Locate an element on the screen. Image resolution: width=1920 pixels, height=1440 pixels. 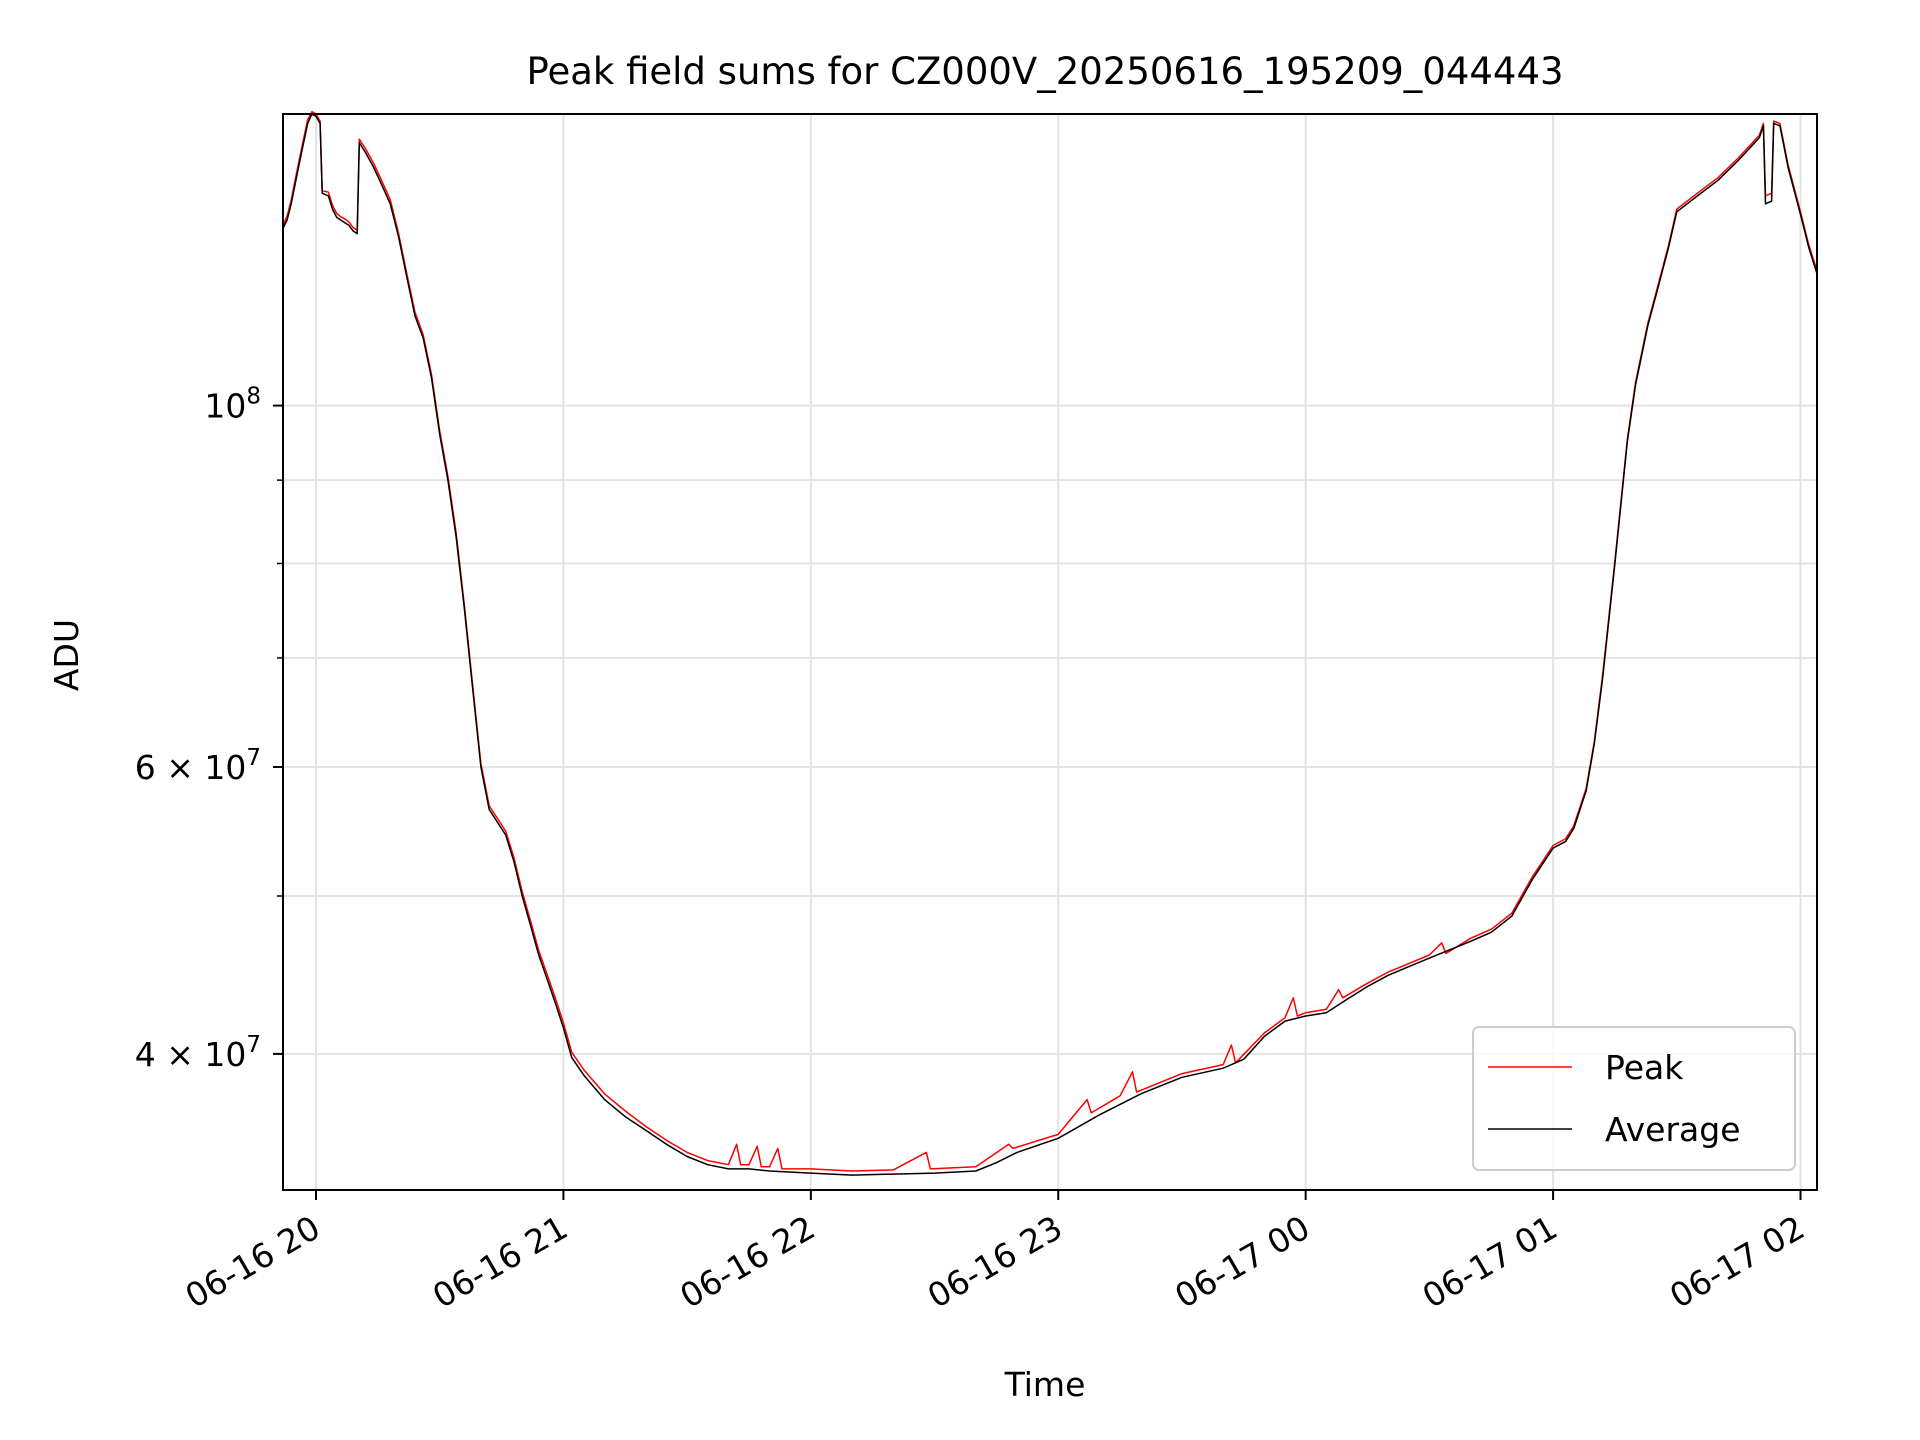
y-axis: 108 6 × 107 4 × 107 is located at coordinates (209, 729).